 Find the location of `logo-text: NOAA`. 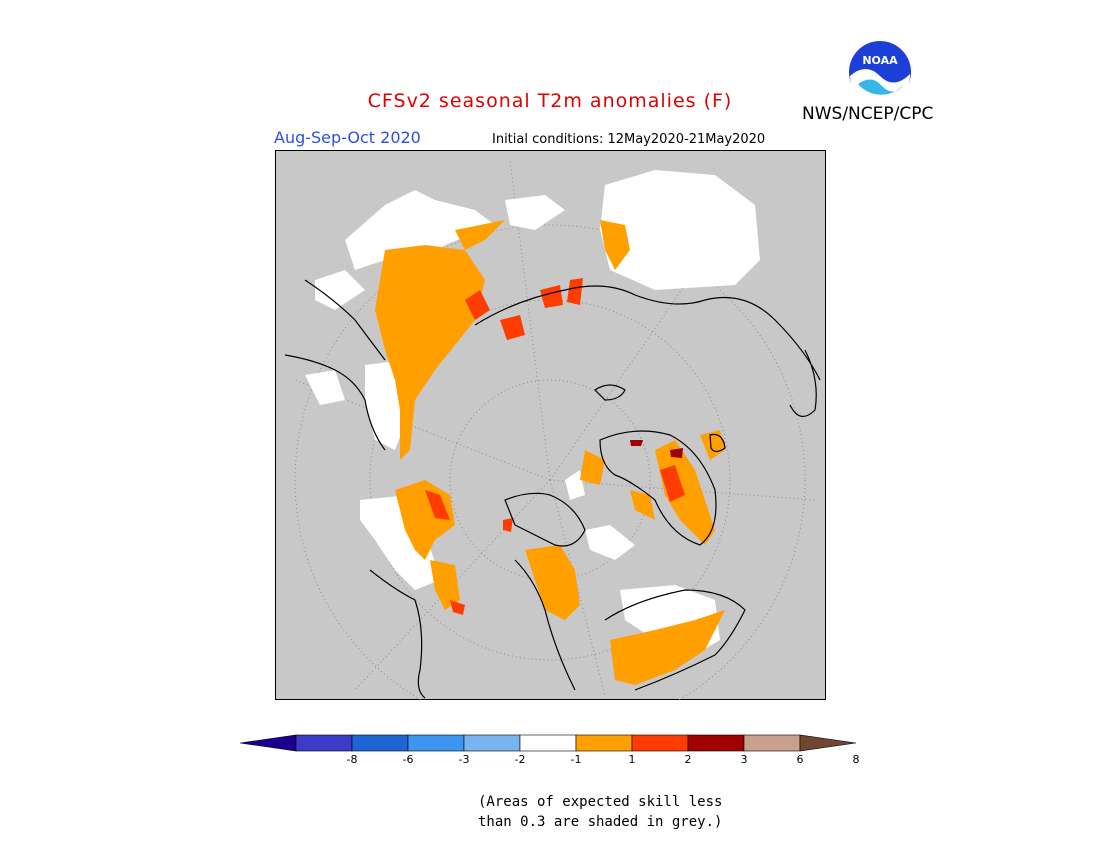

logo-text: NOAA is located at coordinates (880, 60).